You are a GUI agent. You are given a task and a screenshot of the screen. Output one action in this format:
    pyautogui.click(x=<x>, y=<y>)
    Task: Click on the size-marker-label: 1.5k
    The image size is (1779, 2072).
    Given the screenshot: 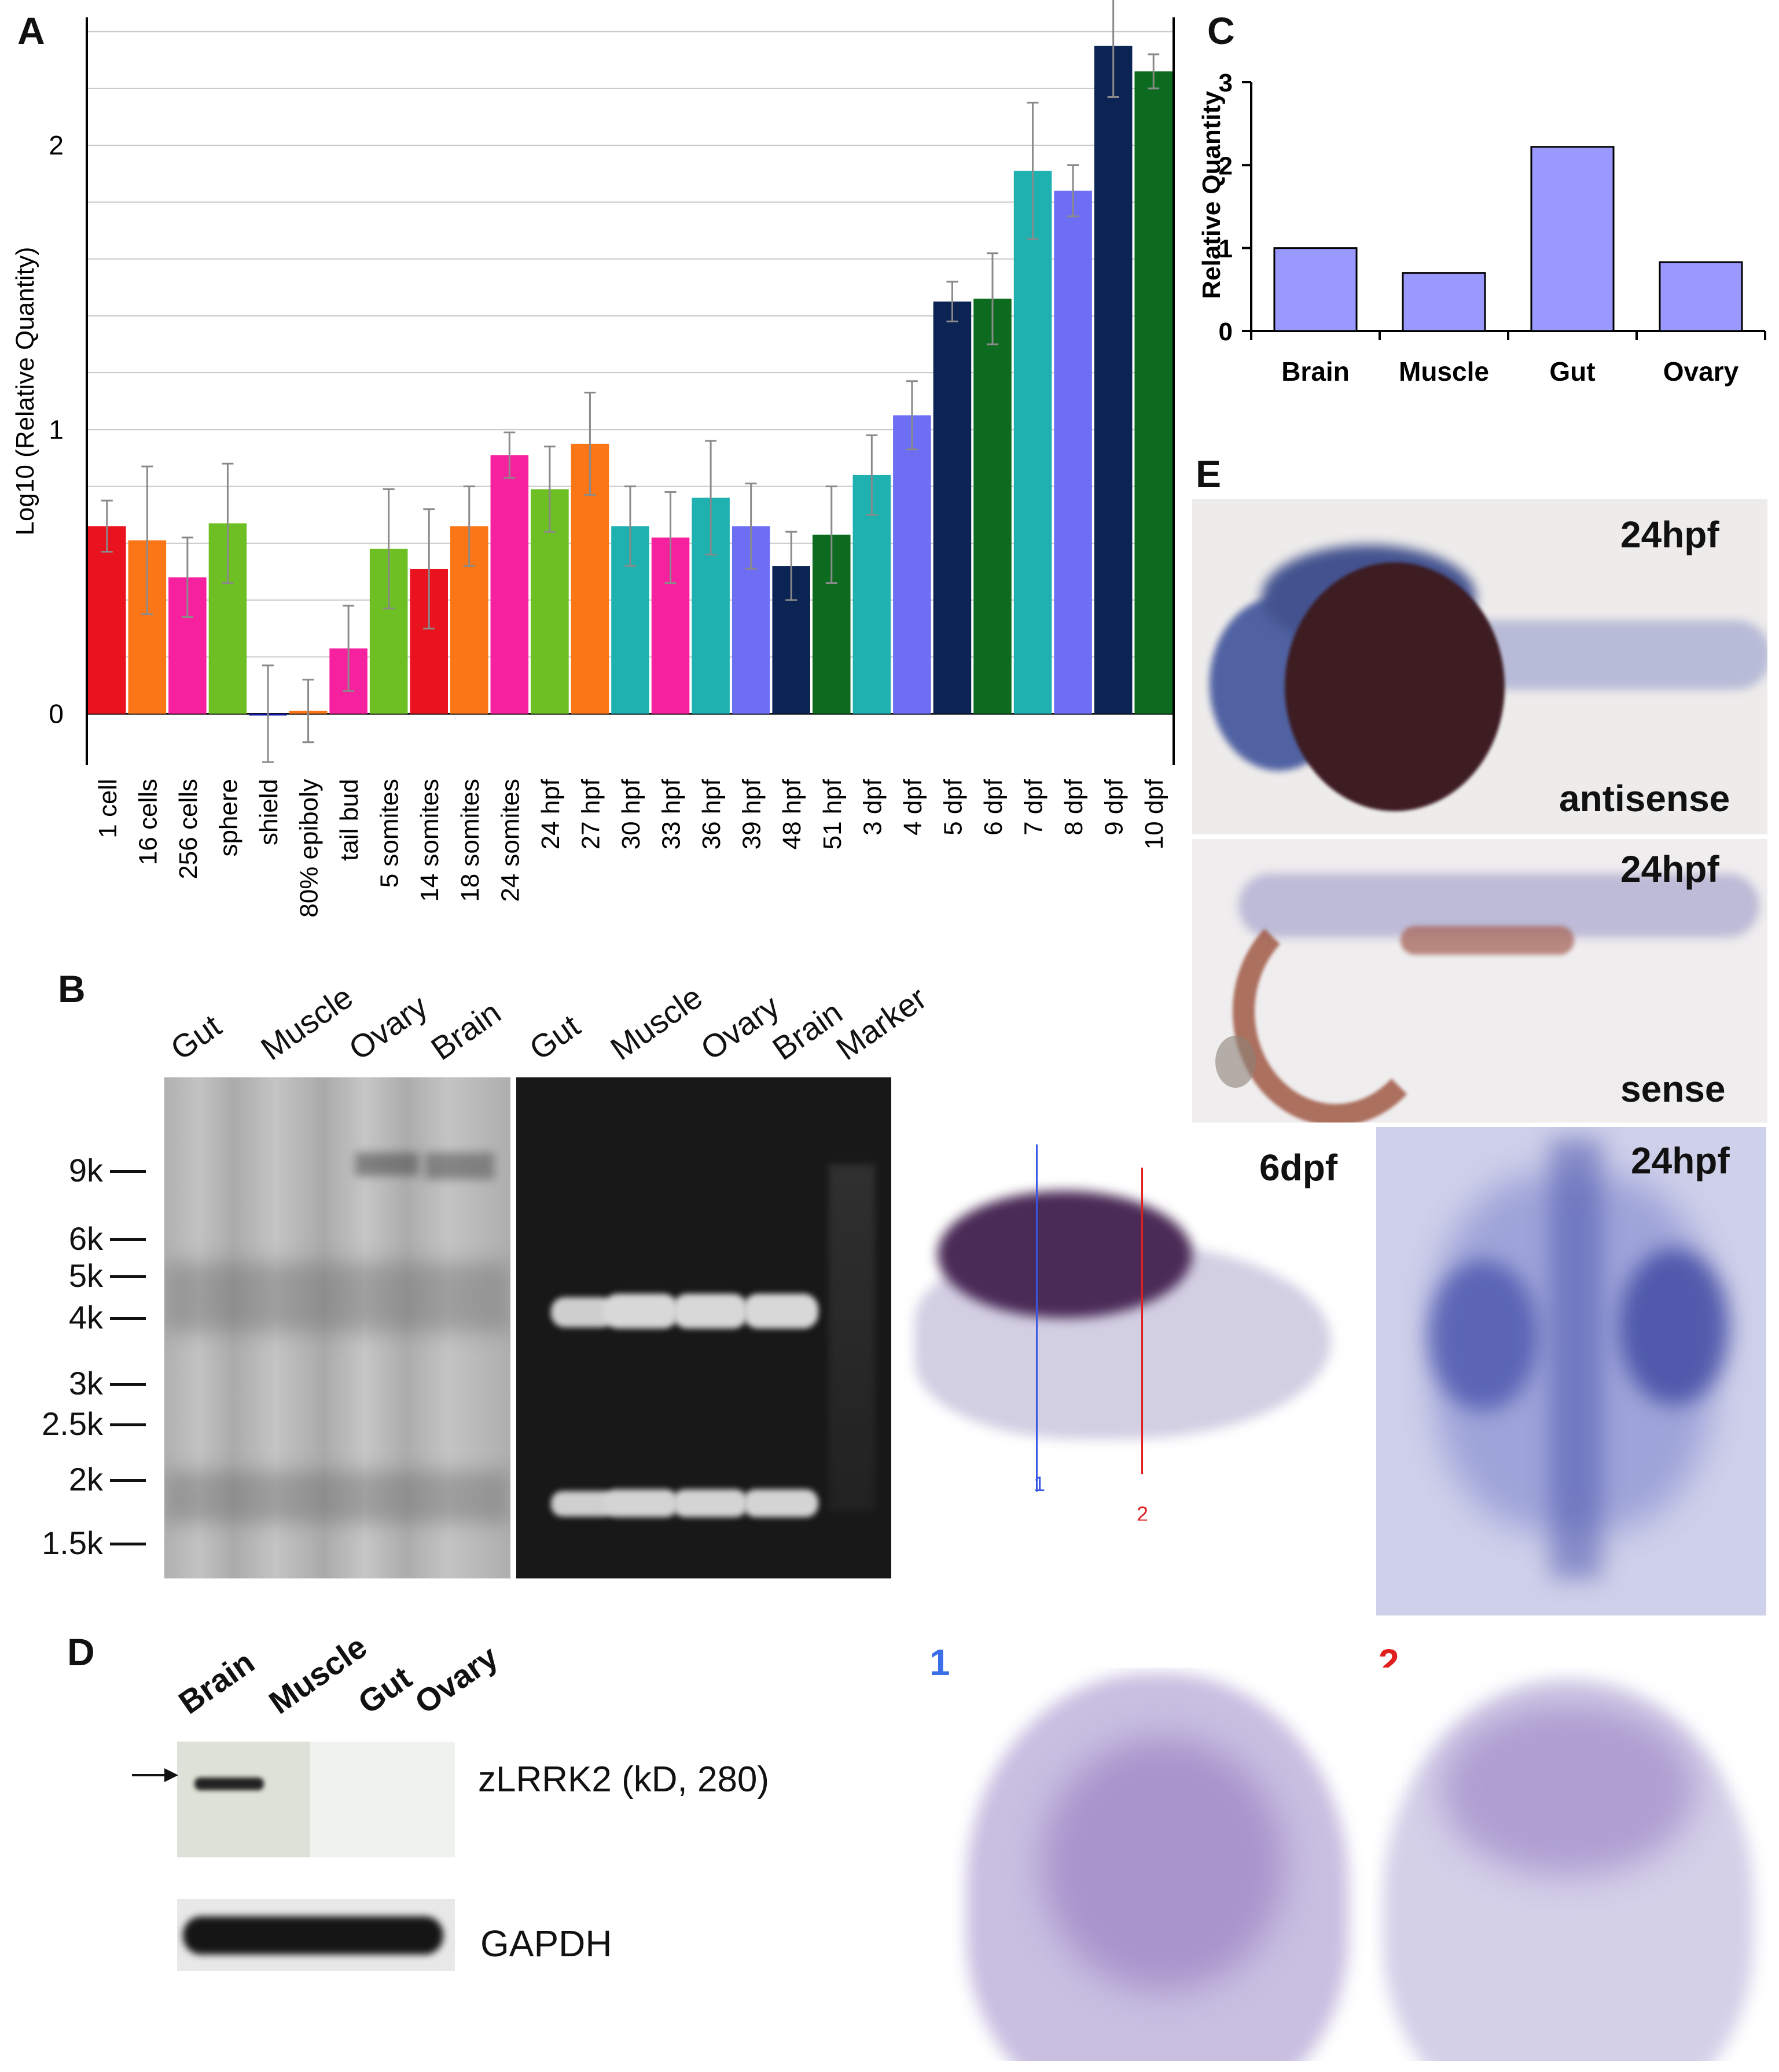 What is the action you would take?
    pyautogui.click(x=72, y=1543)
    